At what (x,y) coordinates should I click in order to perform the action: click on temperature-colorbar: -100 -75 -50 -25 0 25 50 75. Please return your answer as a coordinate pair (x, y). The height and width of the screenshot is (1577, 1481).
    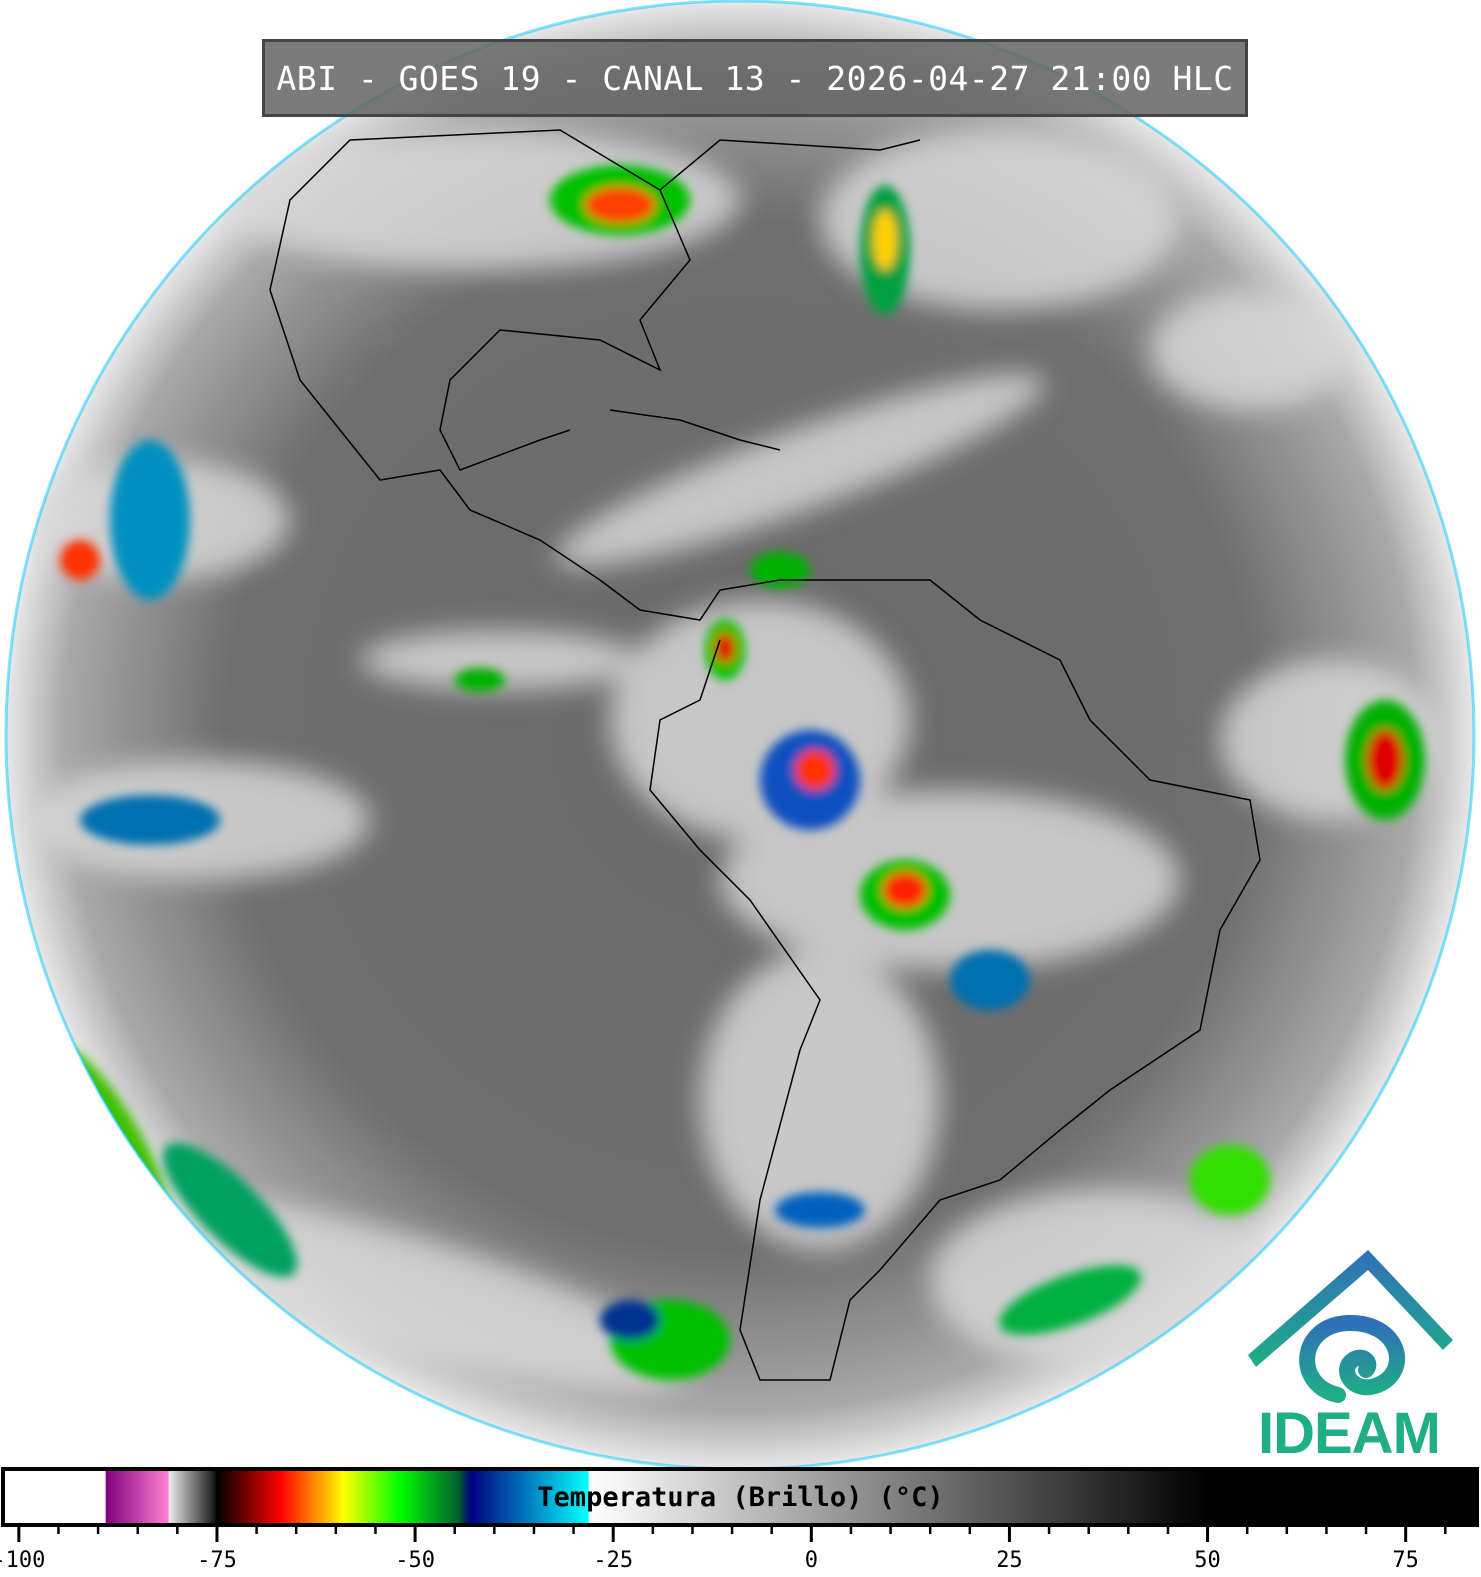
    Looking at the image, I should click on (739, 1520).